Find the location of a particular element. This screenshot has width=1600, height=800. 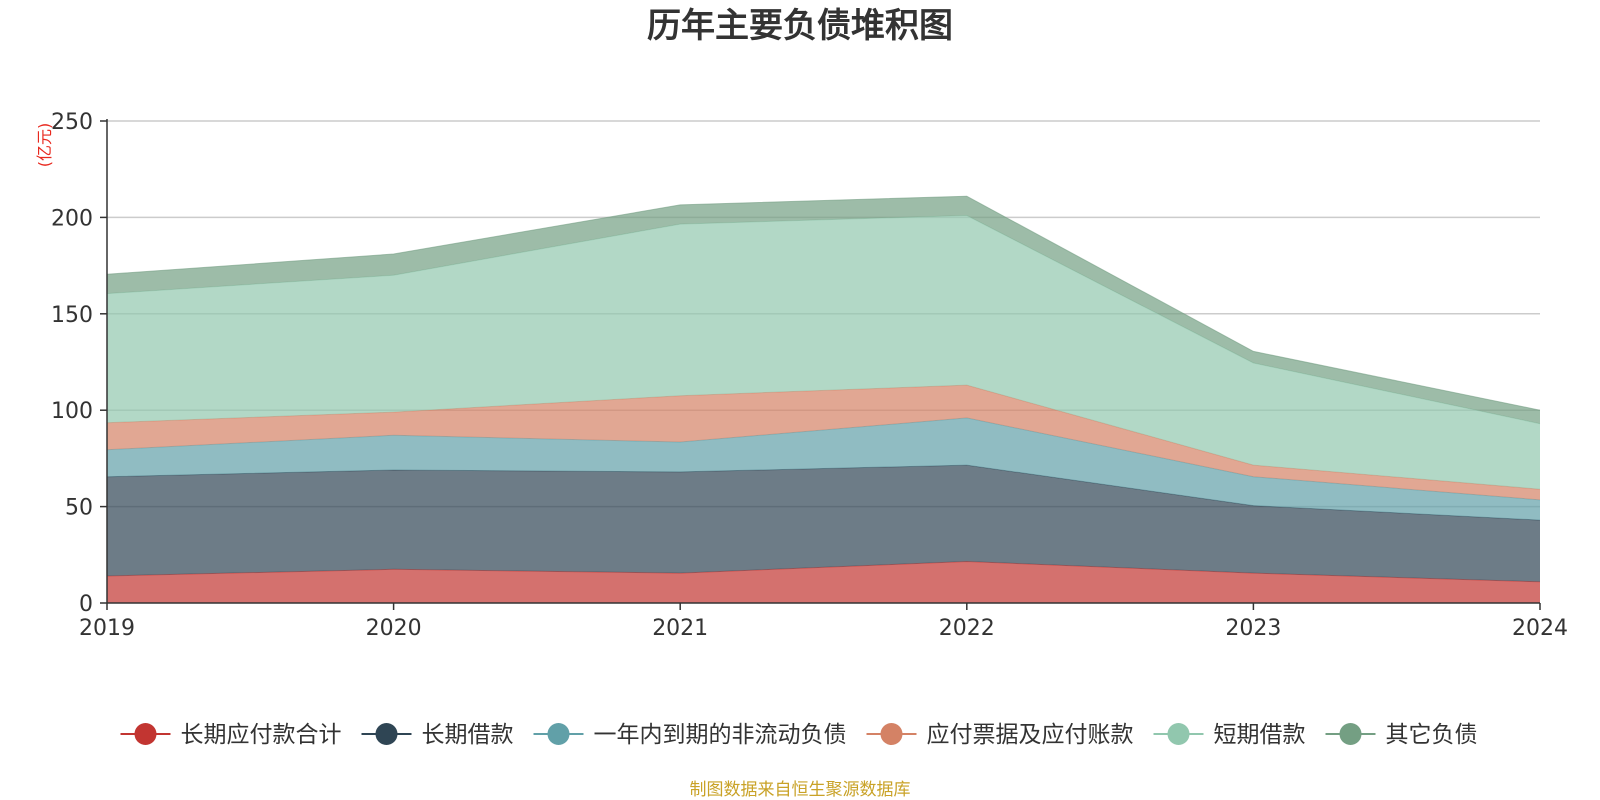

legend-item-5: 其它负债 is located at coordinates (1401, 735).